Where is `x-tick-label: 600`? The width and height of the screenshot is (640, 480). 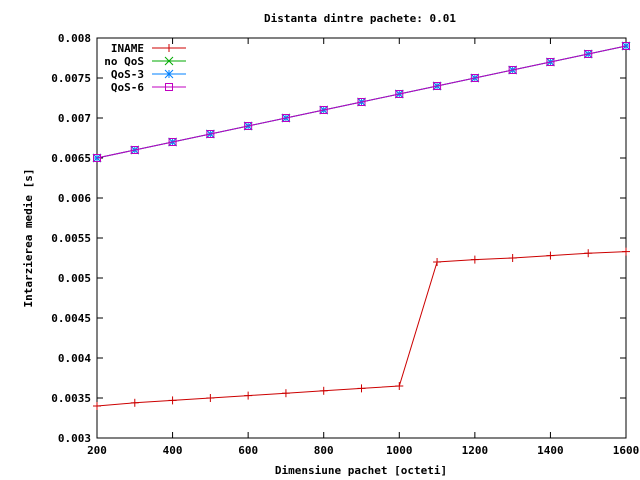
x-tick-label: 600 is located at coordinates (248, 450).